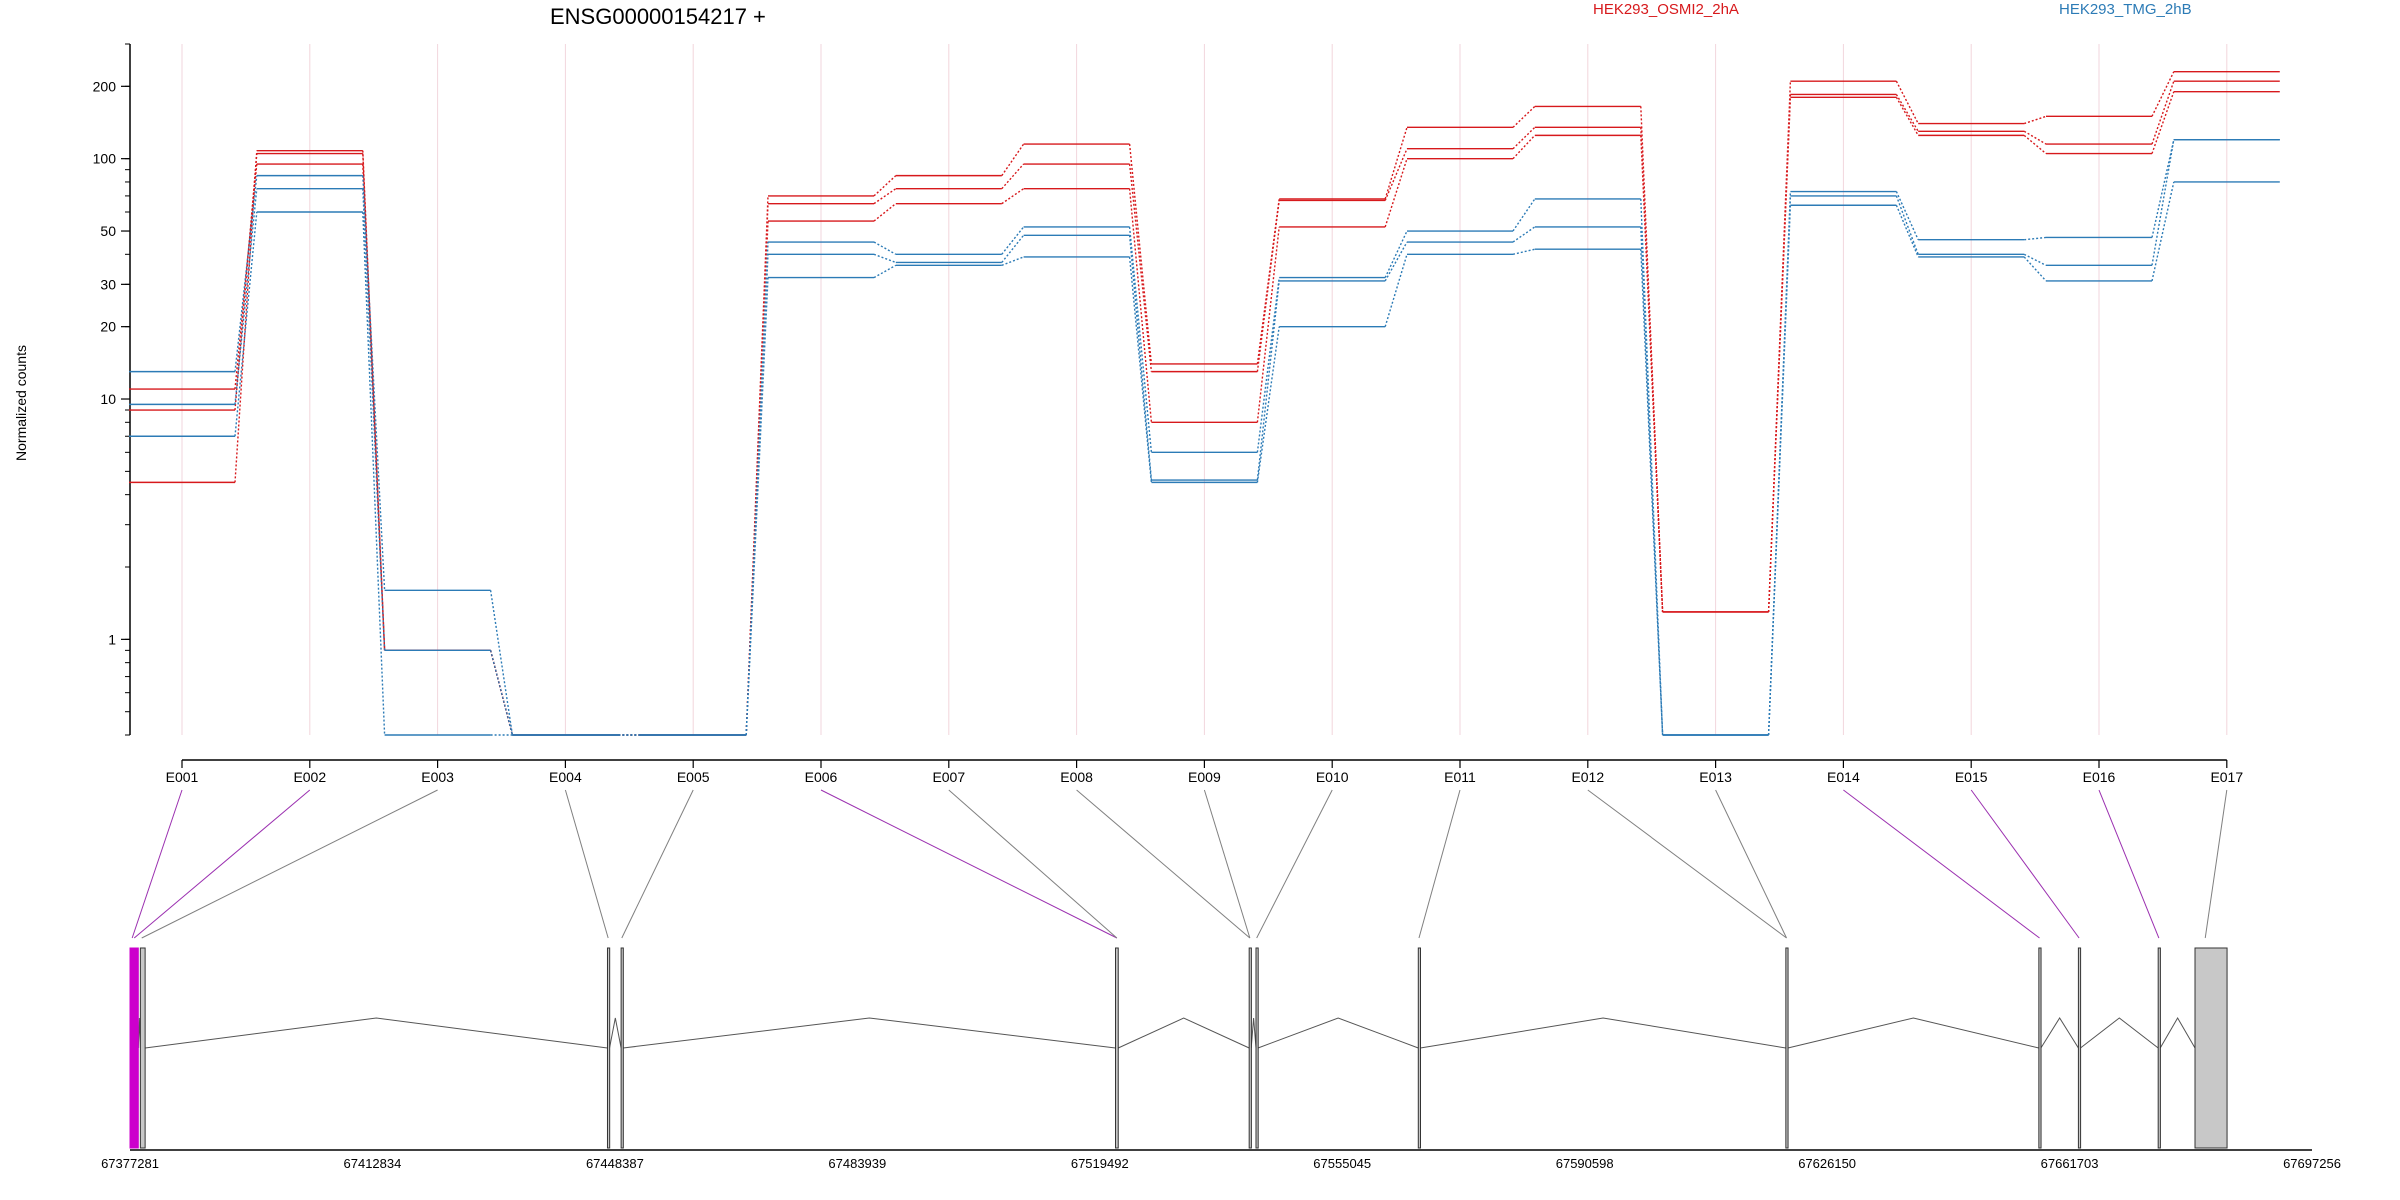 This screenshot has width=2400, height=1200. Describe the element at coordinates (373, 1163) in the screenshot. I see `genomic-tick-label: 67412834` at that location.